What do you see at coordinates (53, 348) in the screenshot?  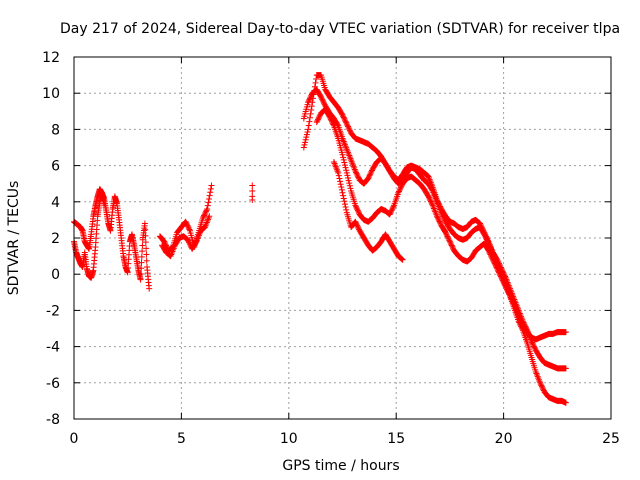 I see `y-tick-label: -4` at bounding box center [53, 348].